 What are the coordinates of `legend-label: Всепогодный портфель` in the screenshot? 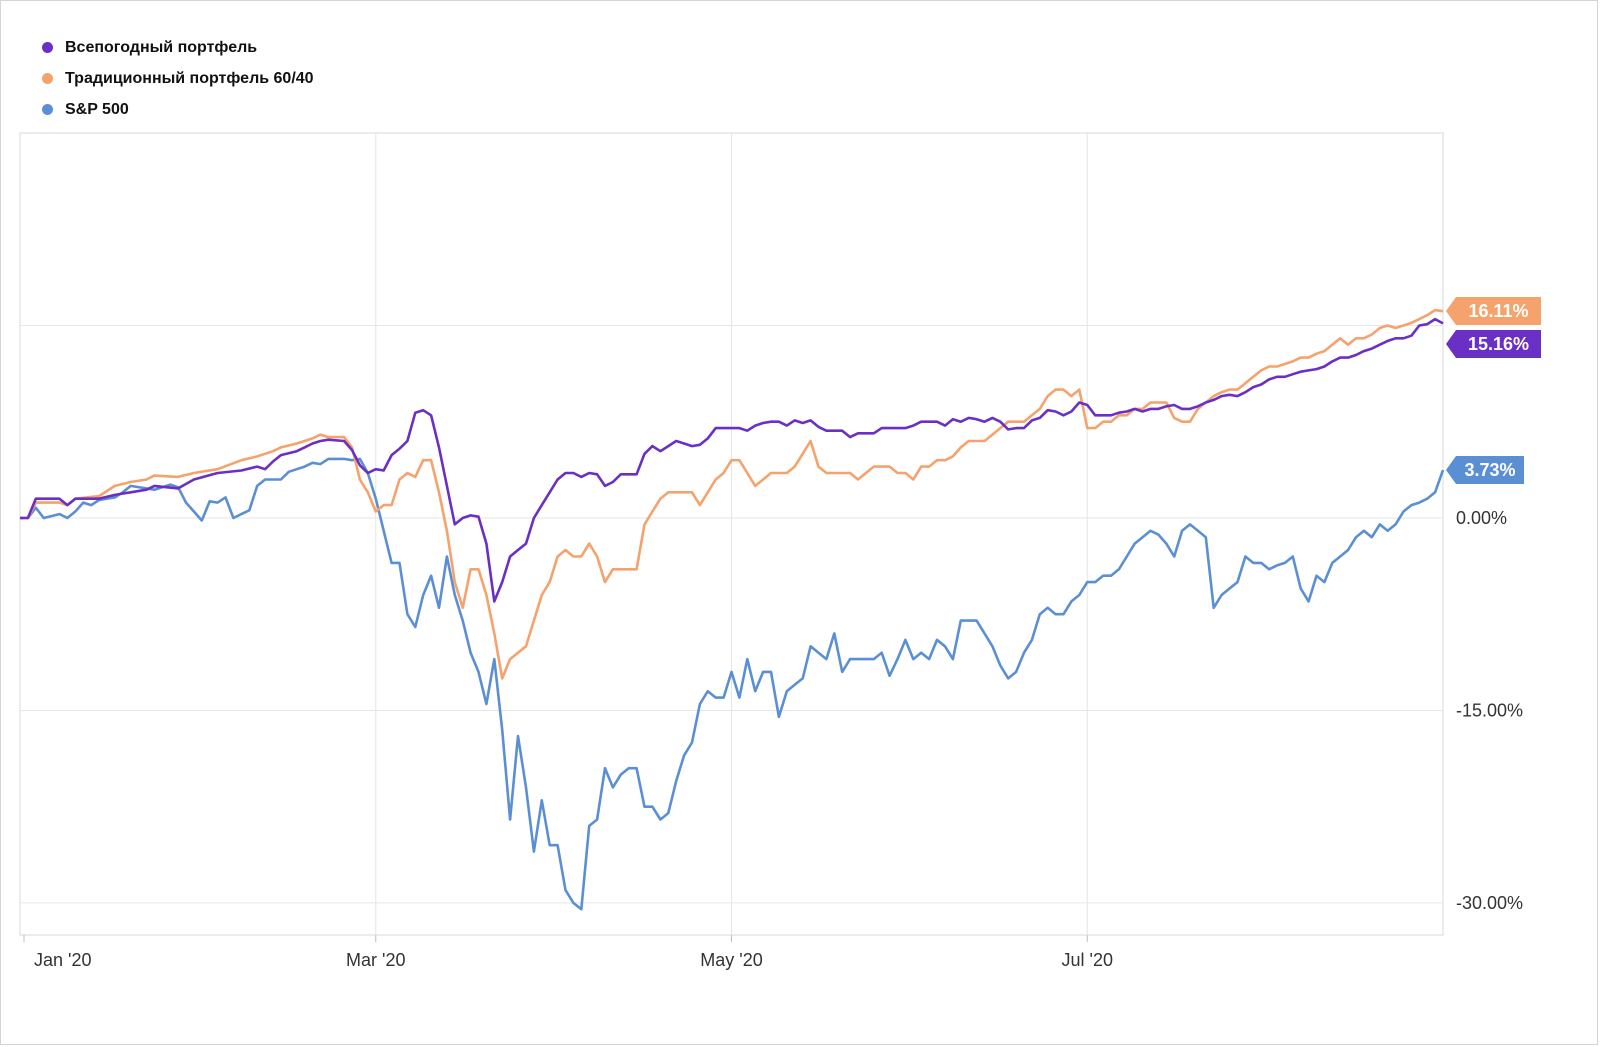 It's located at (161, 47).